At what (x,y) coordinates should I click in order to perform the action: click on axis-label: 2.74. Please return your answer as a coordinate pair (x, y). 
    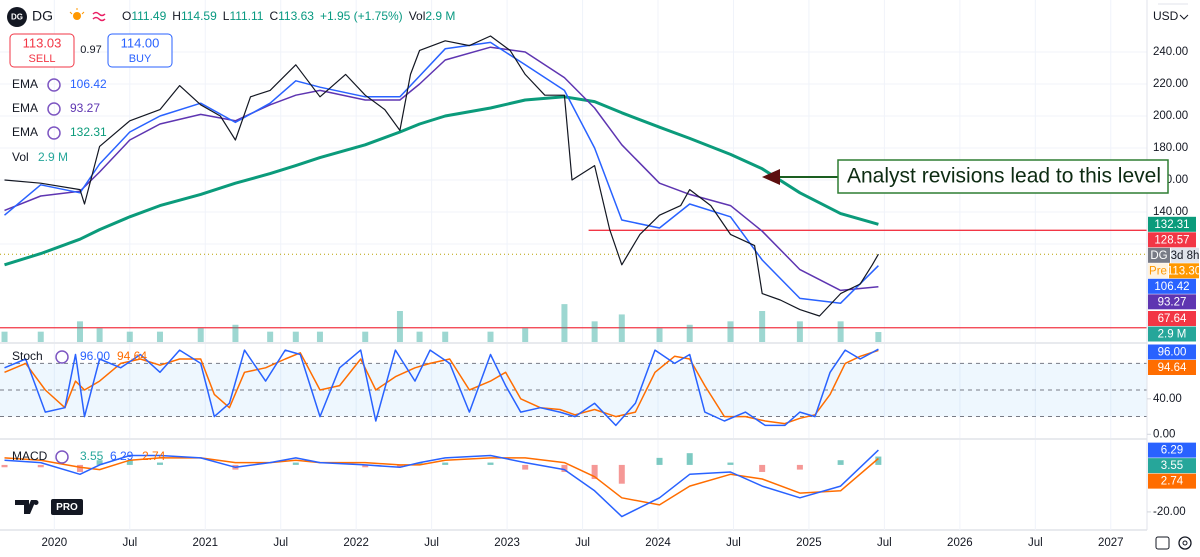
    Looking at the image, I should click on (1172, 482).